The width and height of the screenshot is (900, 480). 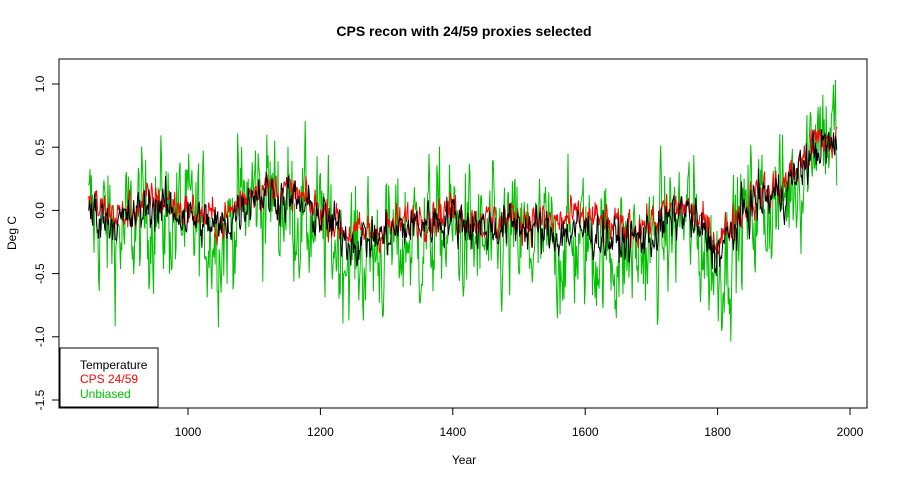 What do you see at coordinates (12, 233) in the screenshot?
I see `y-axis-label: Deg C` at bounding box center [12, 233].